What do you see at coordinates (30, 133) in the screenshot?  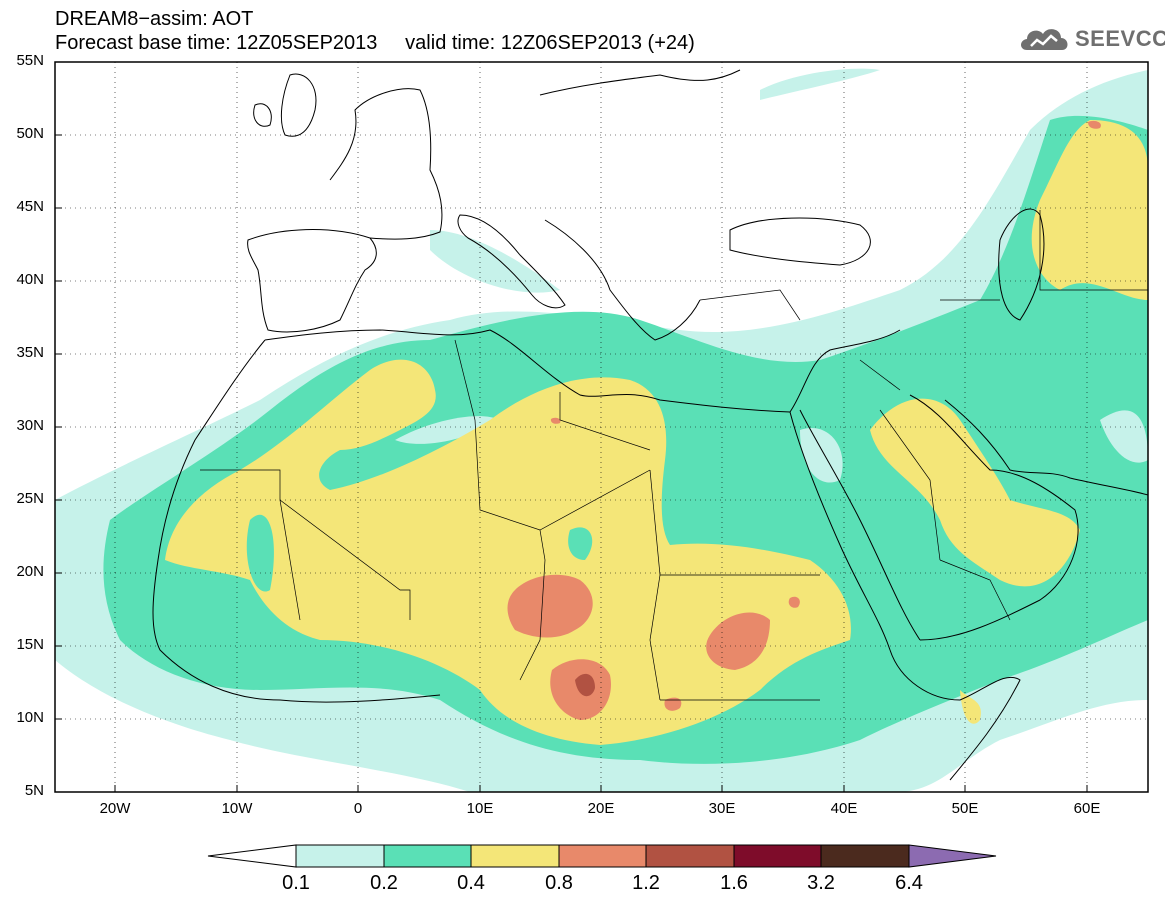 I see `lat-label: 50N` at bounding box center [30, 133].